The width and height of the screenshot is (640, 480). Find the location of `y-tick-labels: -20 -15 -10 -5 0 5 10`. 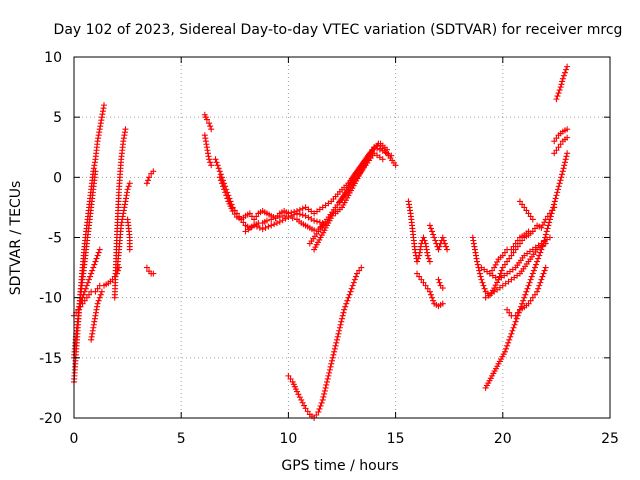

y-tick-labels: -20 -15 -10 -5 0 5 10 is located at coordinates (50, 238).